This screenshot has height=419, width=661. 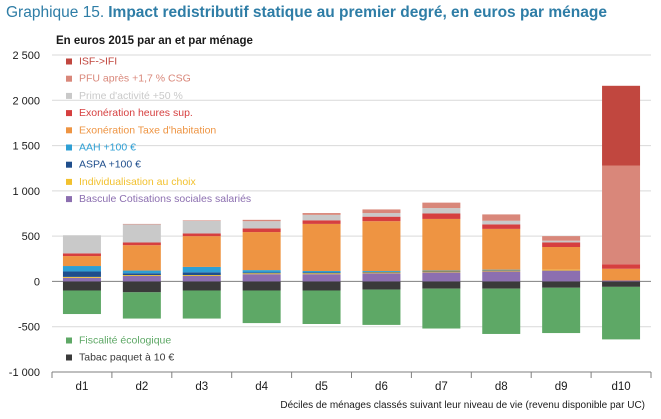 I want to click on y-tick-label: -500, so click(x=29, y=328).